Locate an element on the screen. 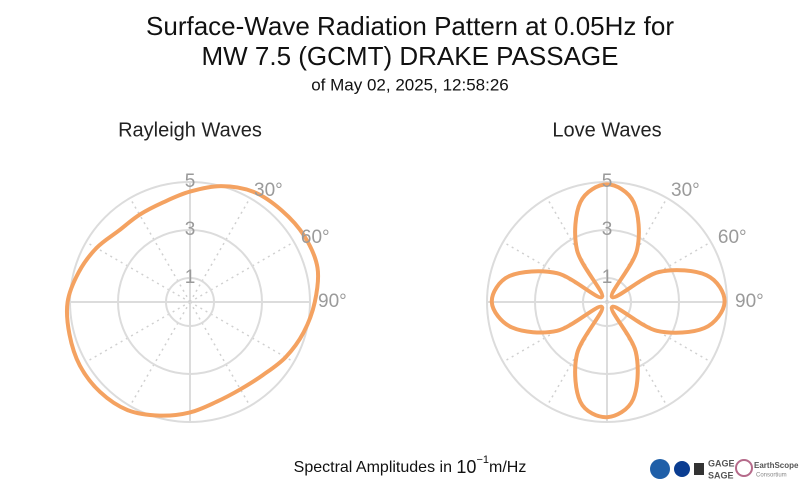 The height and width of the screenshot is (496, 800). caption-unit: m/Hz is located at coordinates (507, 467).